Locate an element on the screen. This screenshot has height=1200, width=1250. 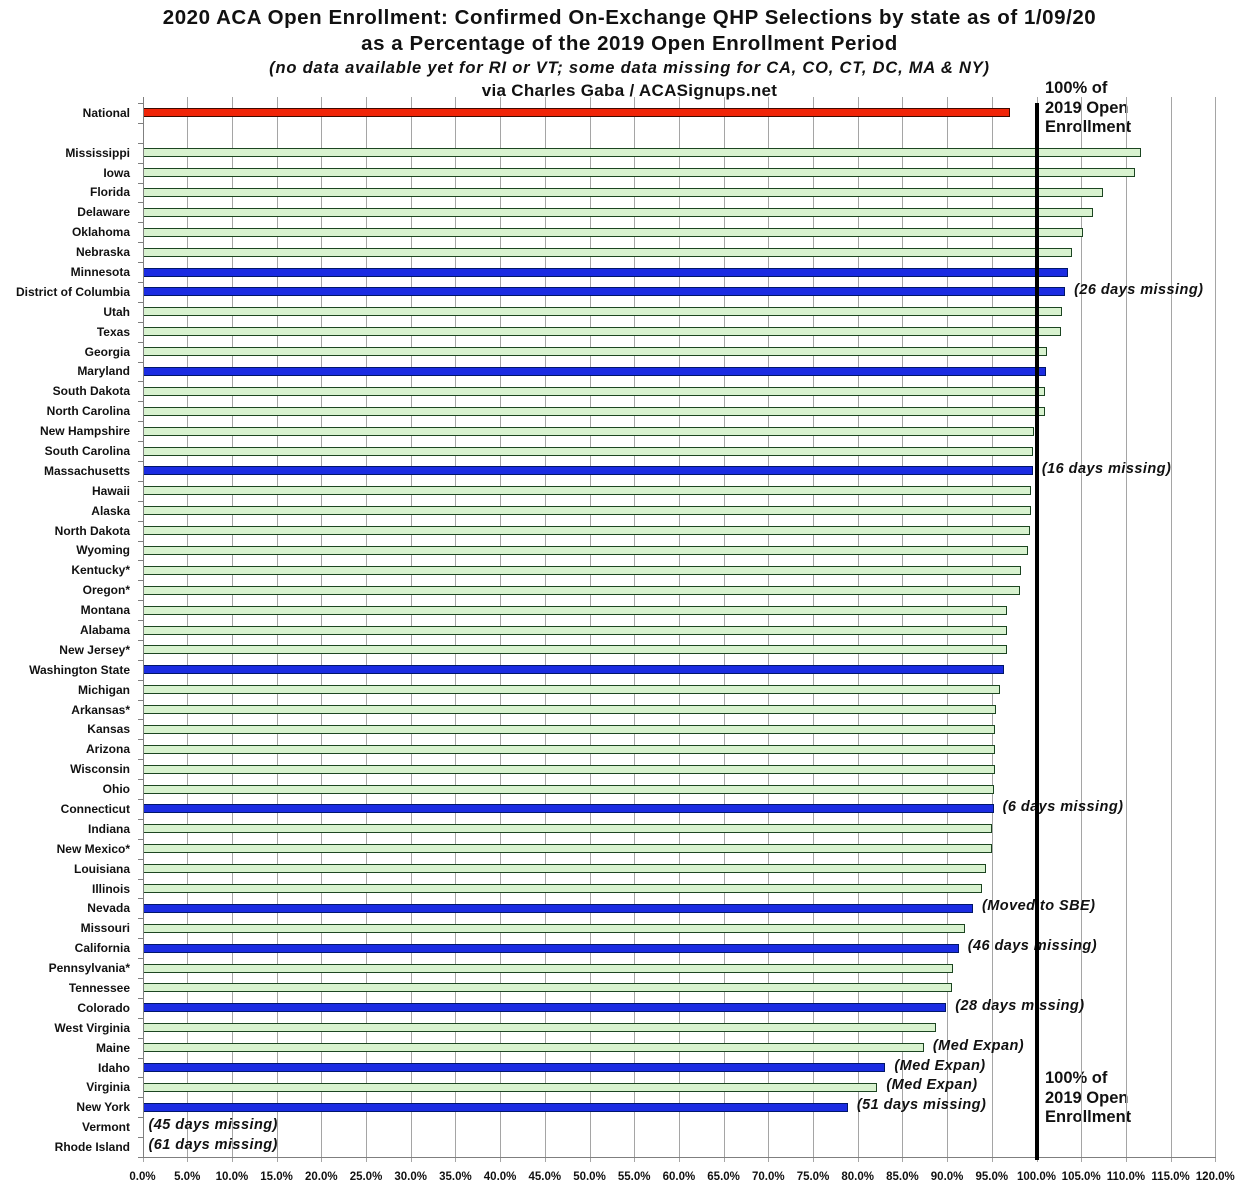
row-label-wyoming: Wyoming is located at coordinates (103, 550).